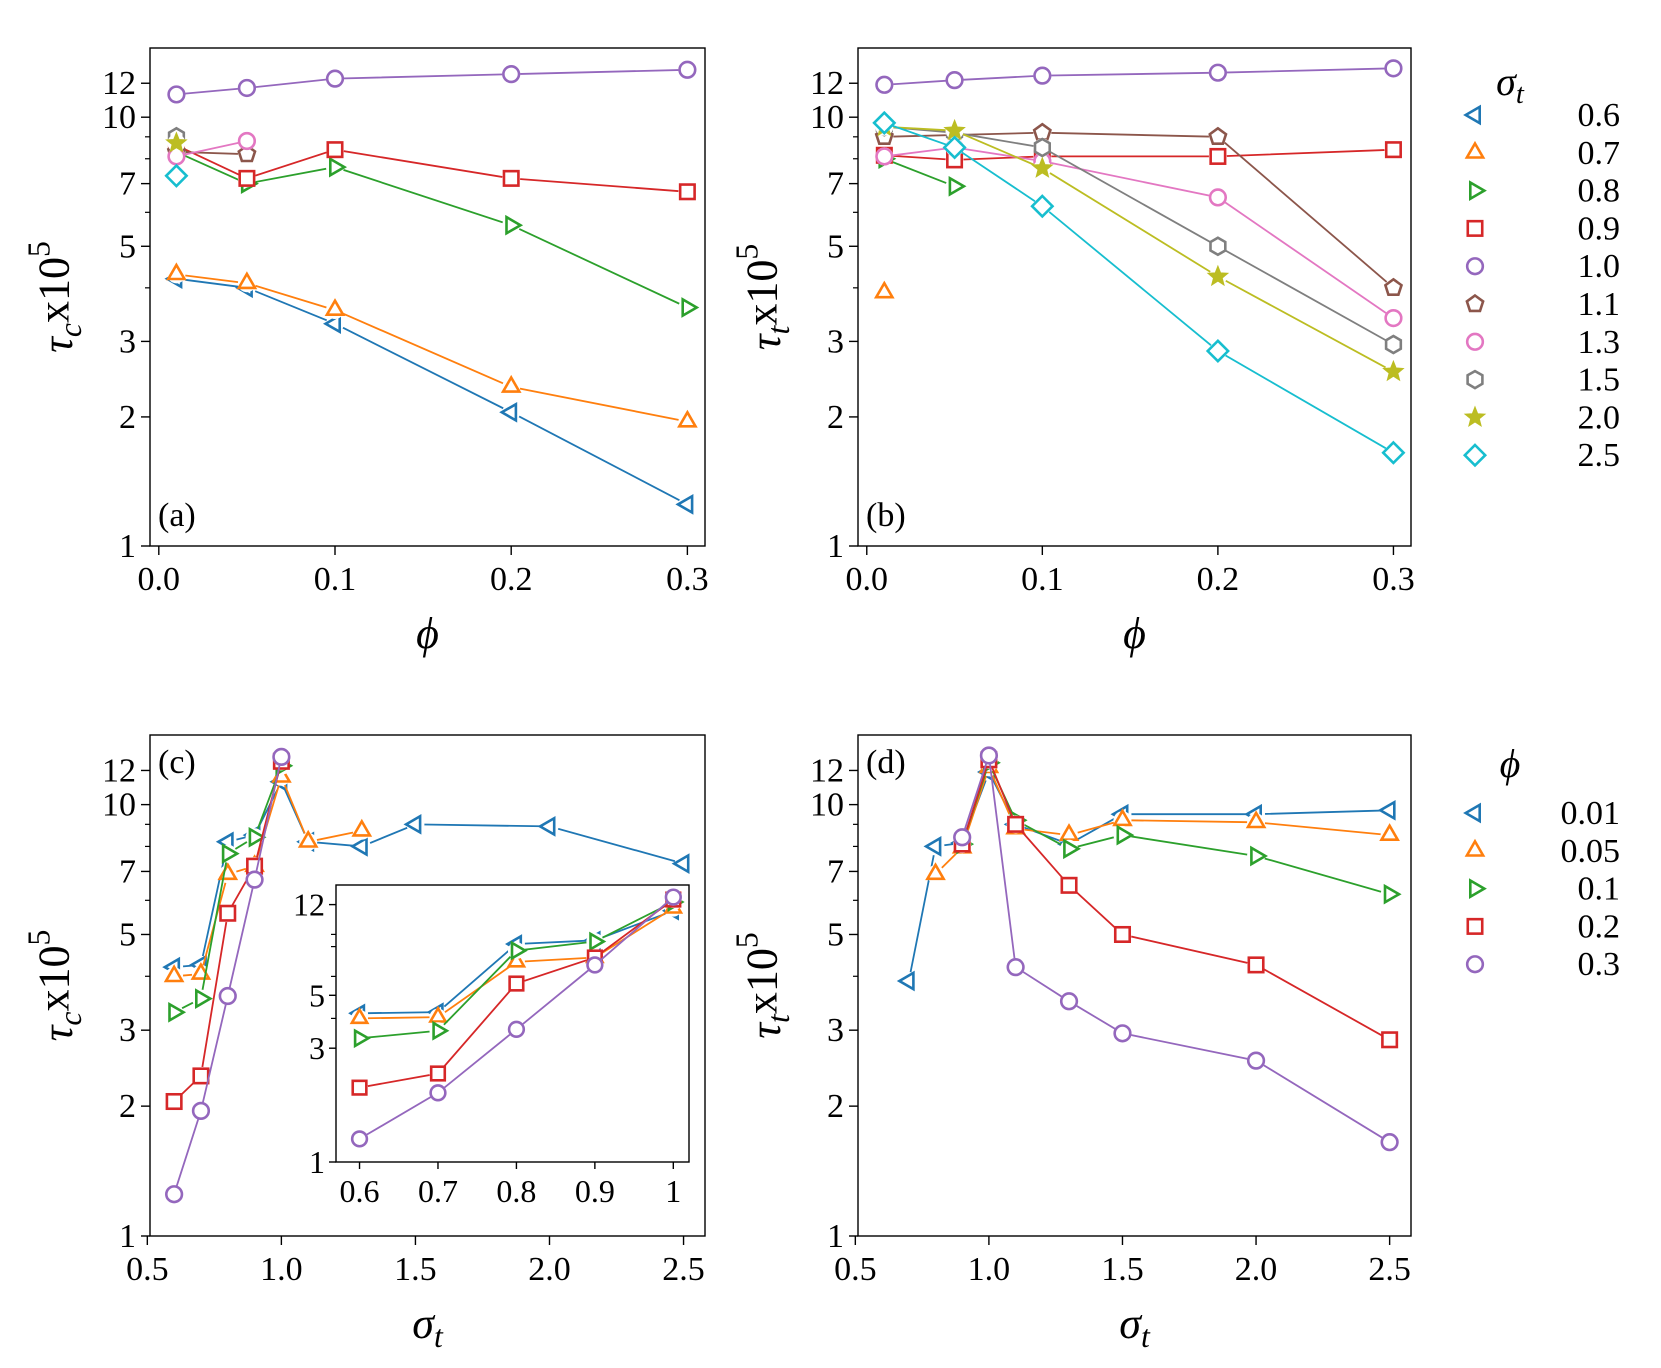 This screenshot has width=1661, height=1368. What do you see at coordinates (1134, 985) in the screenshot?
I see `plot-frame` at bounding box center [1134, 985].